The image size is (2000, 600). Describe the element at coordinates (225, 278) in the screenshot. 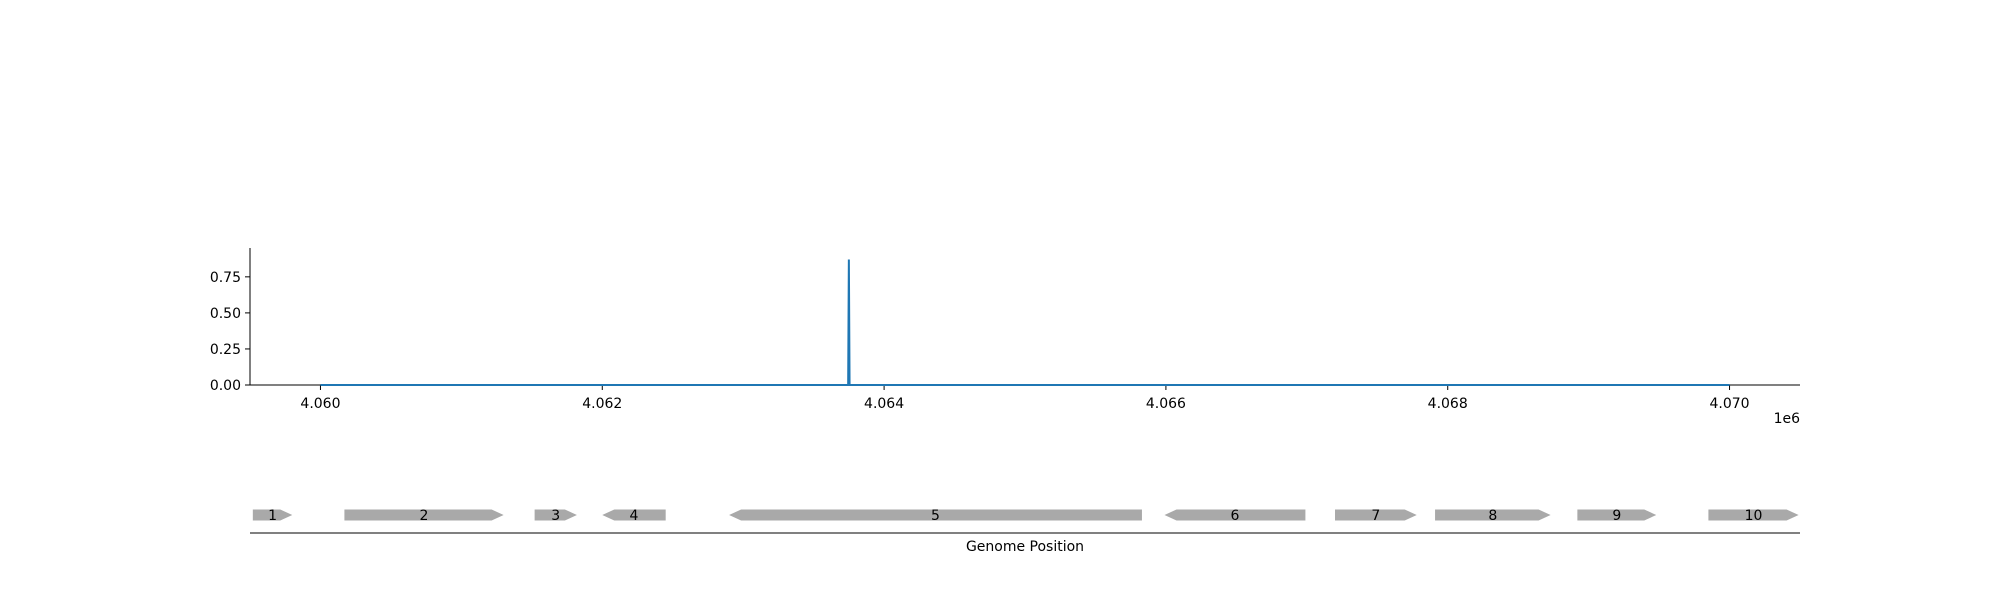

I see `y-tick-label: 0.75` at that location.